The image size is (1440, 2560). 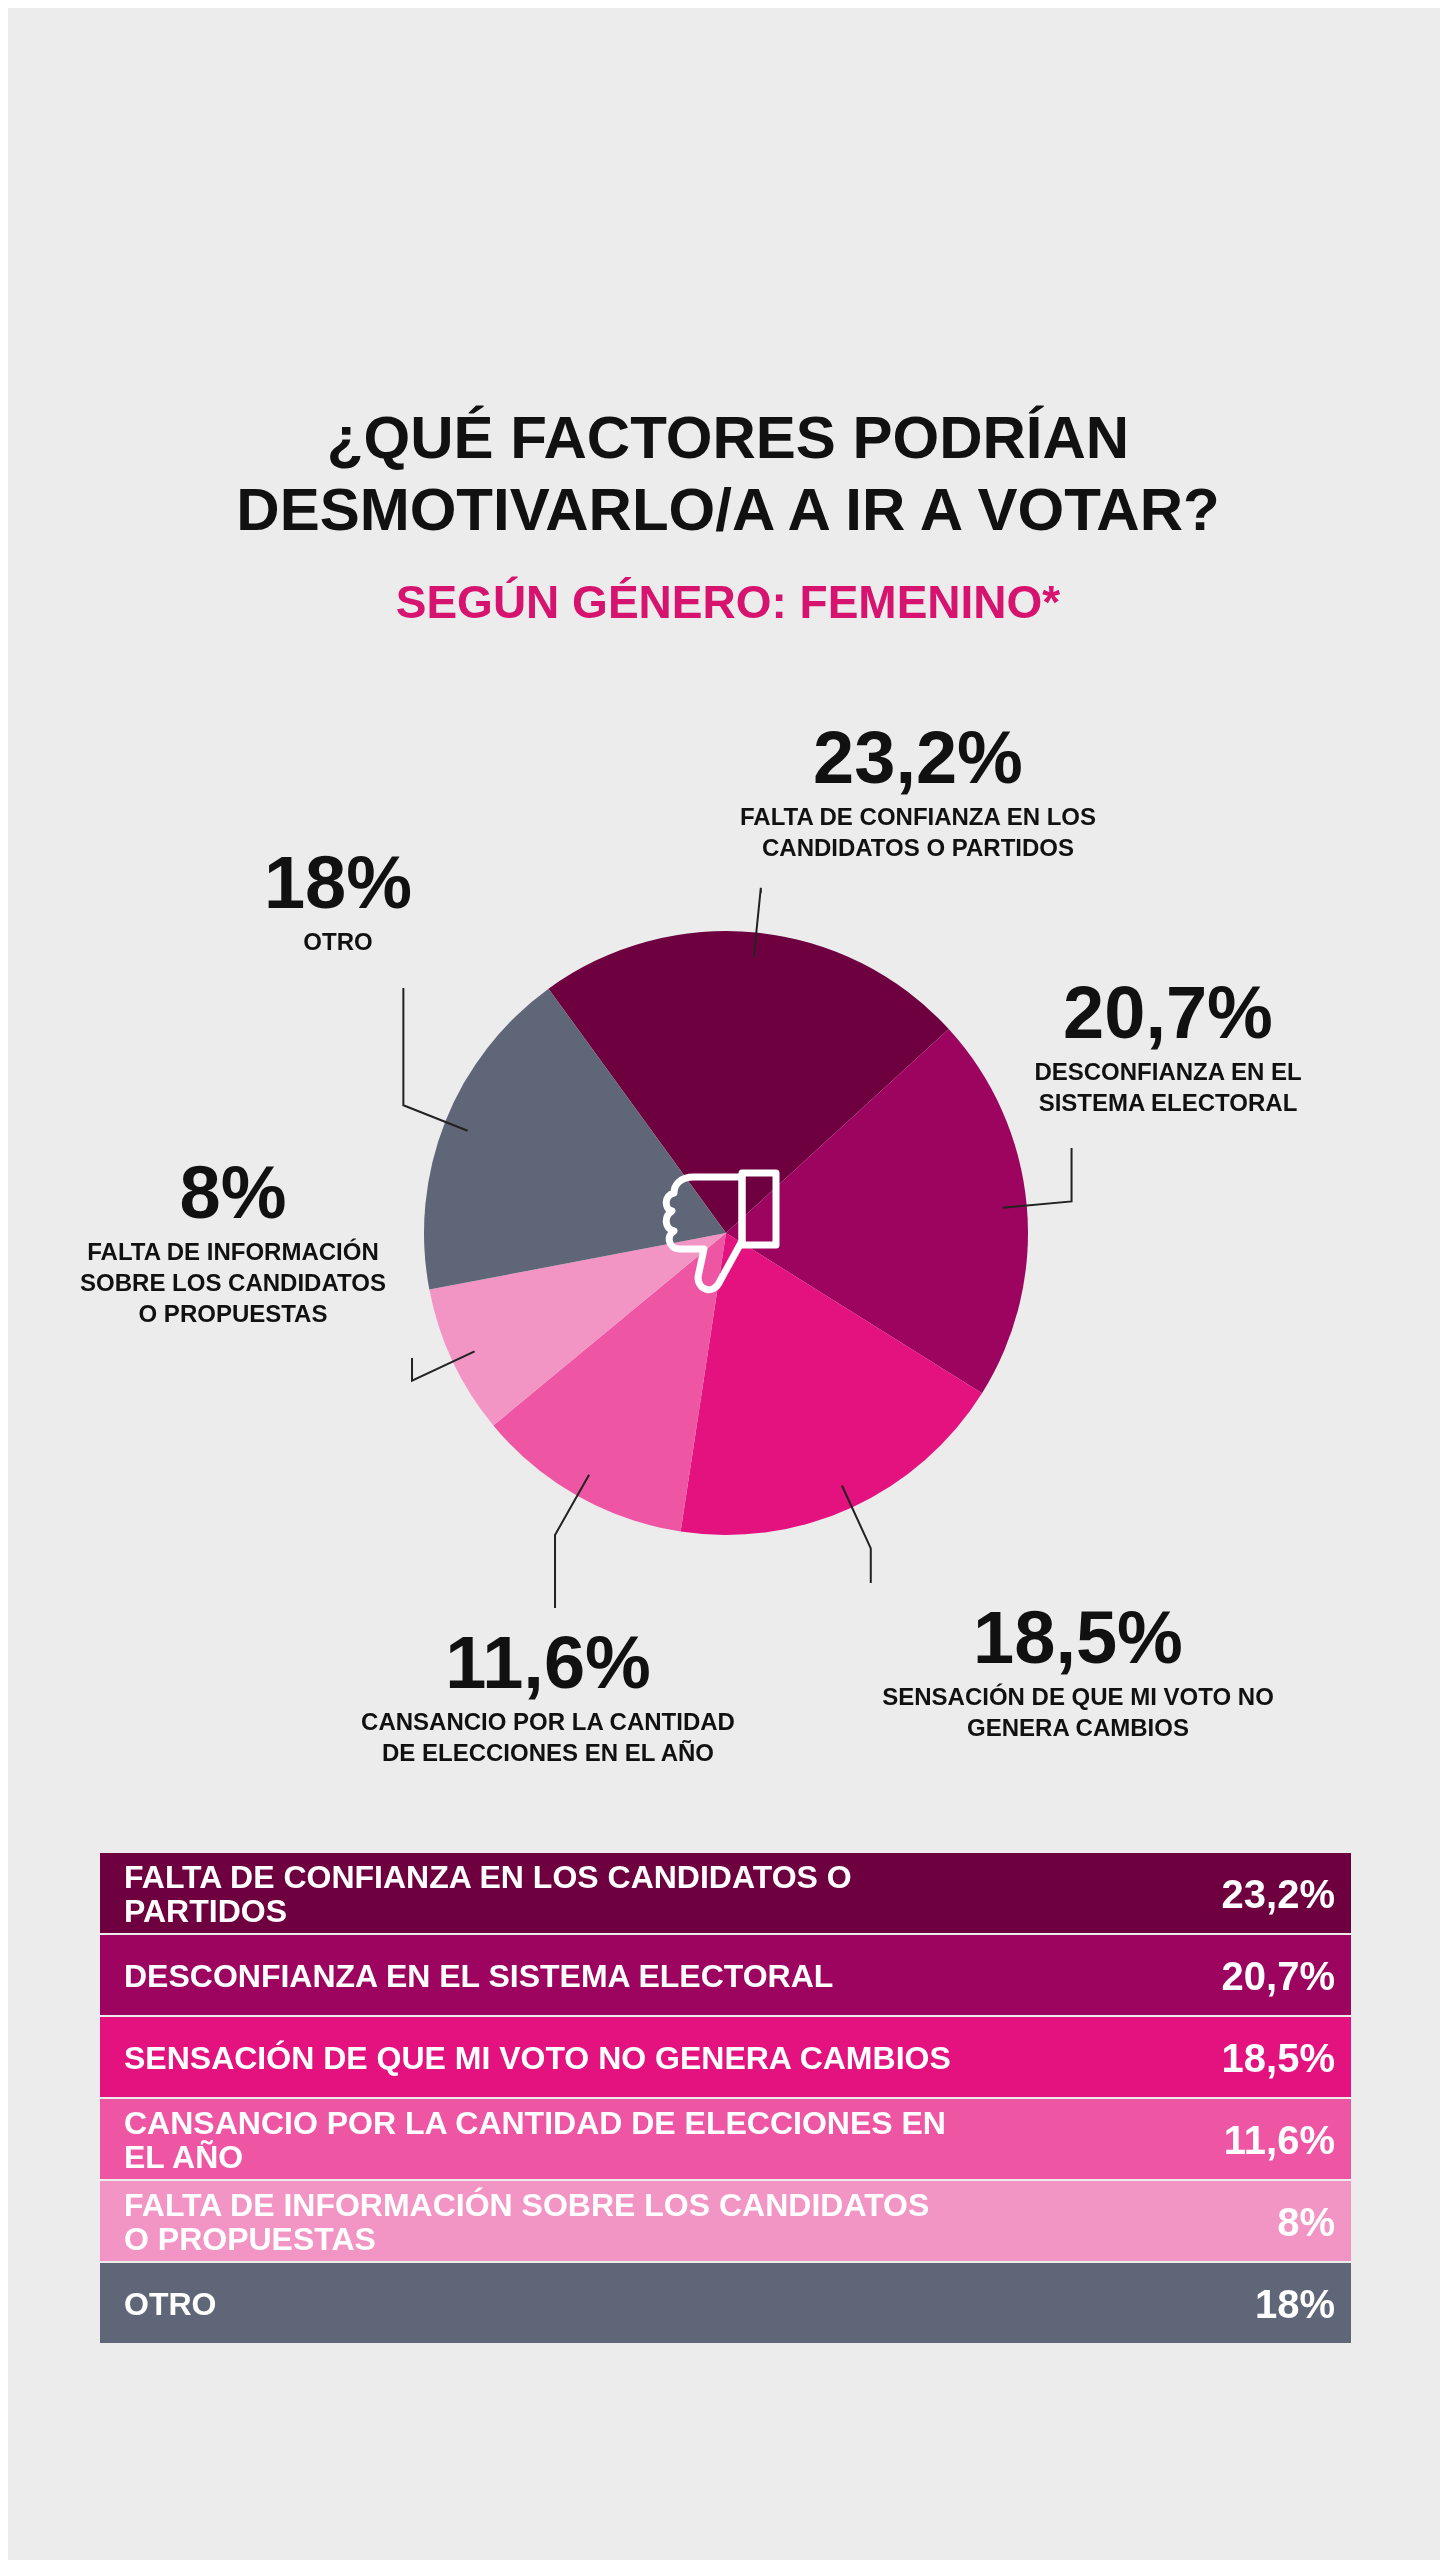 What do you see at coordinates (918, 757) in the screenshot?
I see `data-label: 23,2%` at bounding box center [918, 757].